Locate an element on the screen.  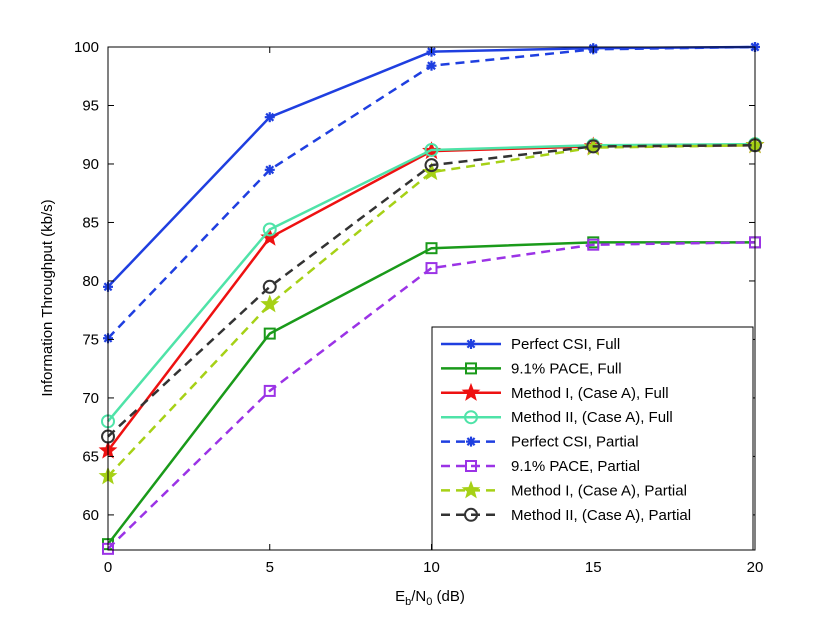
legend-label-6: Method I, (Case A), Partial is located at coordinates (599, 490).